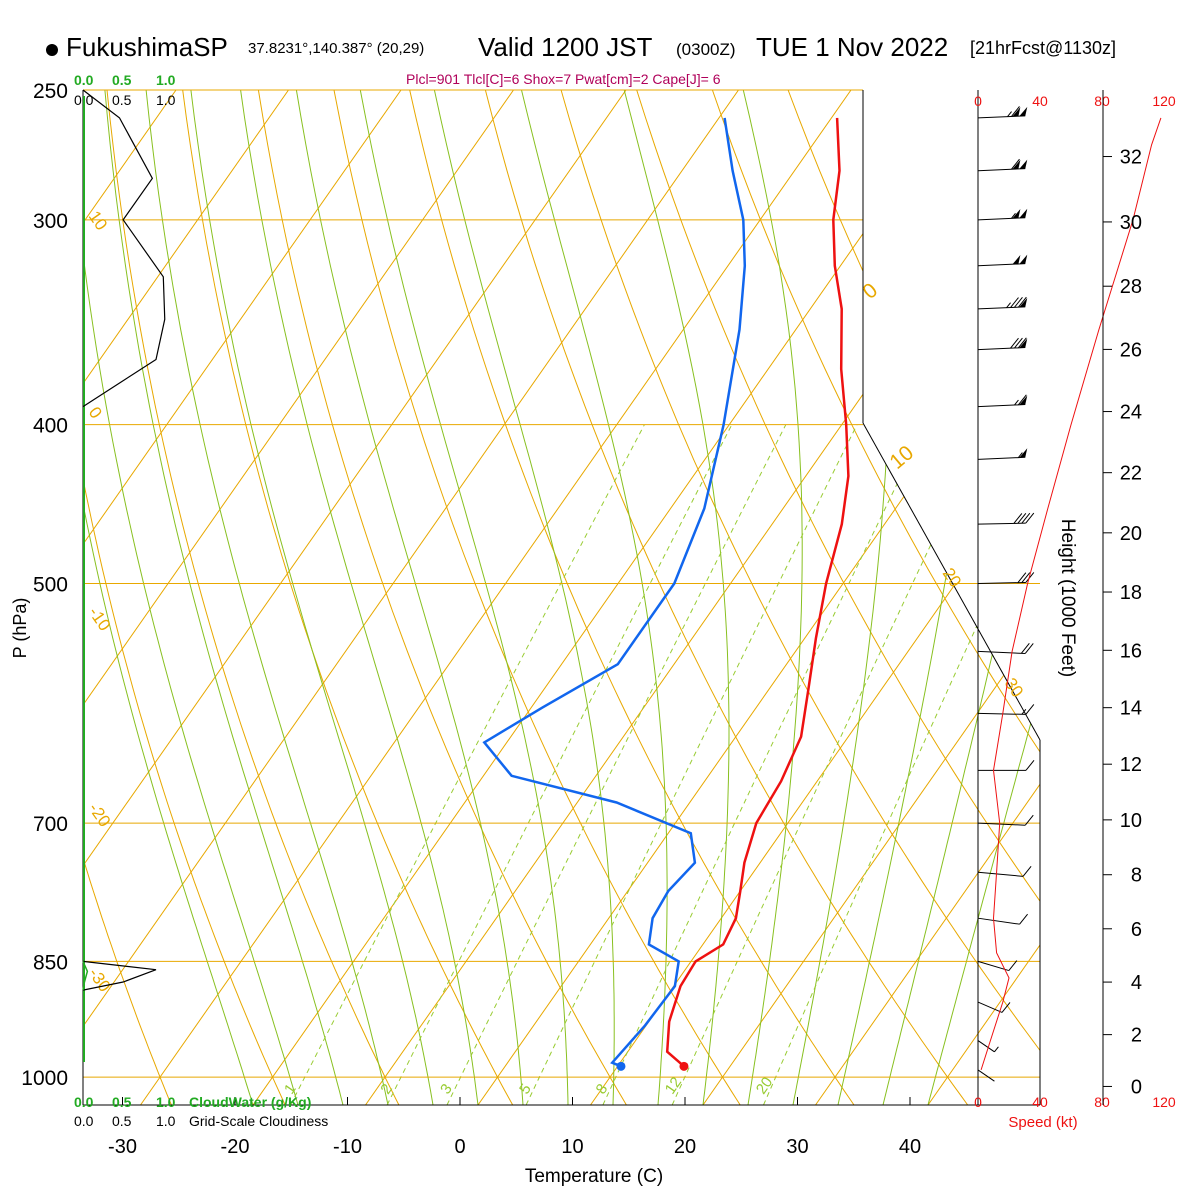  Describe the element at coordinates (85, 976) in the screenshot. I see `cloudwater-profile` at that location.